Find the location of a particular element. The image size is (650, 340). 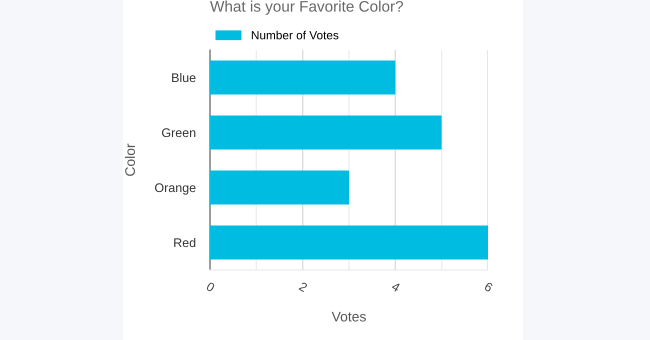

y-tick-label: Green is located at coordinates (179, 133).